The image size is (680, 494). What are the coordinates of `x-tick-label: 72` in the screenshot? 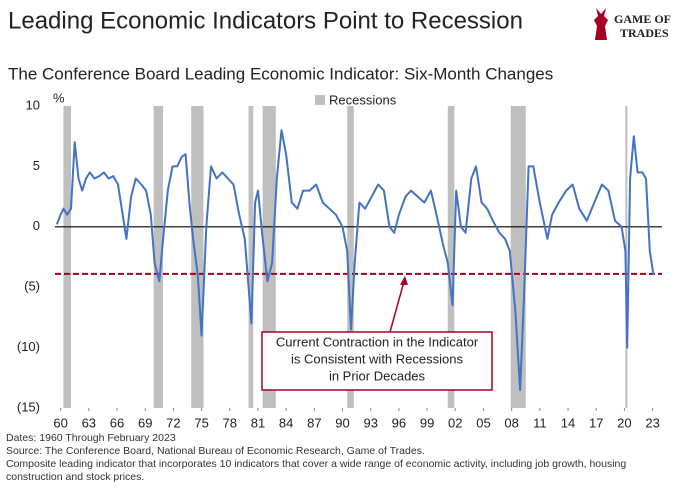 It's located at (173, 422).